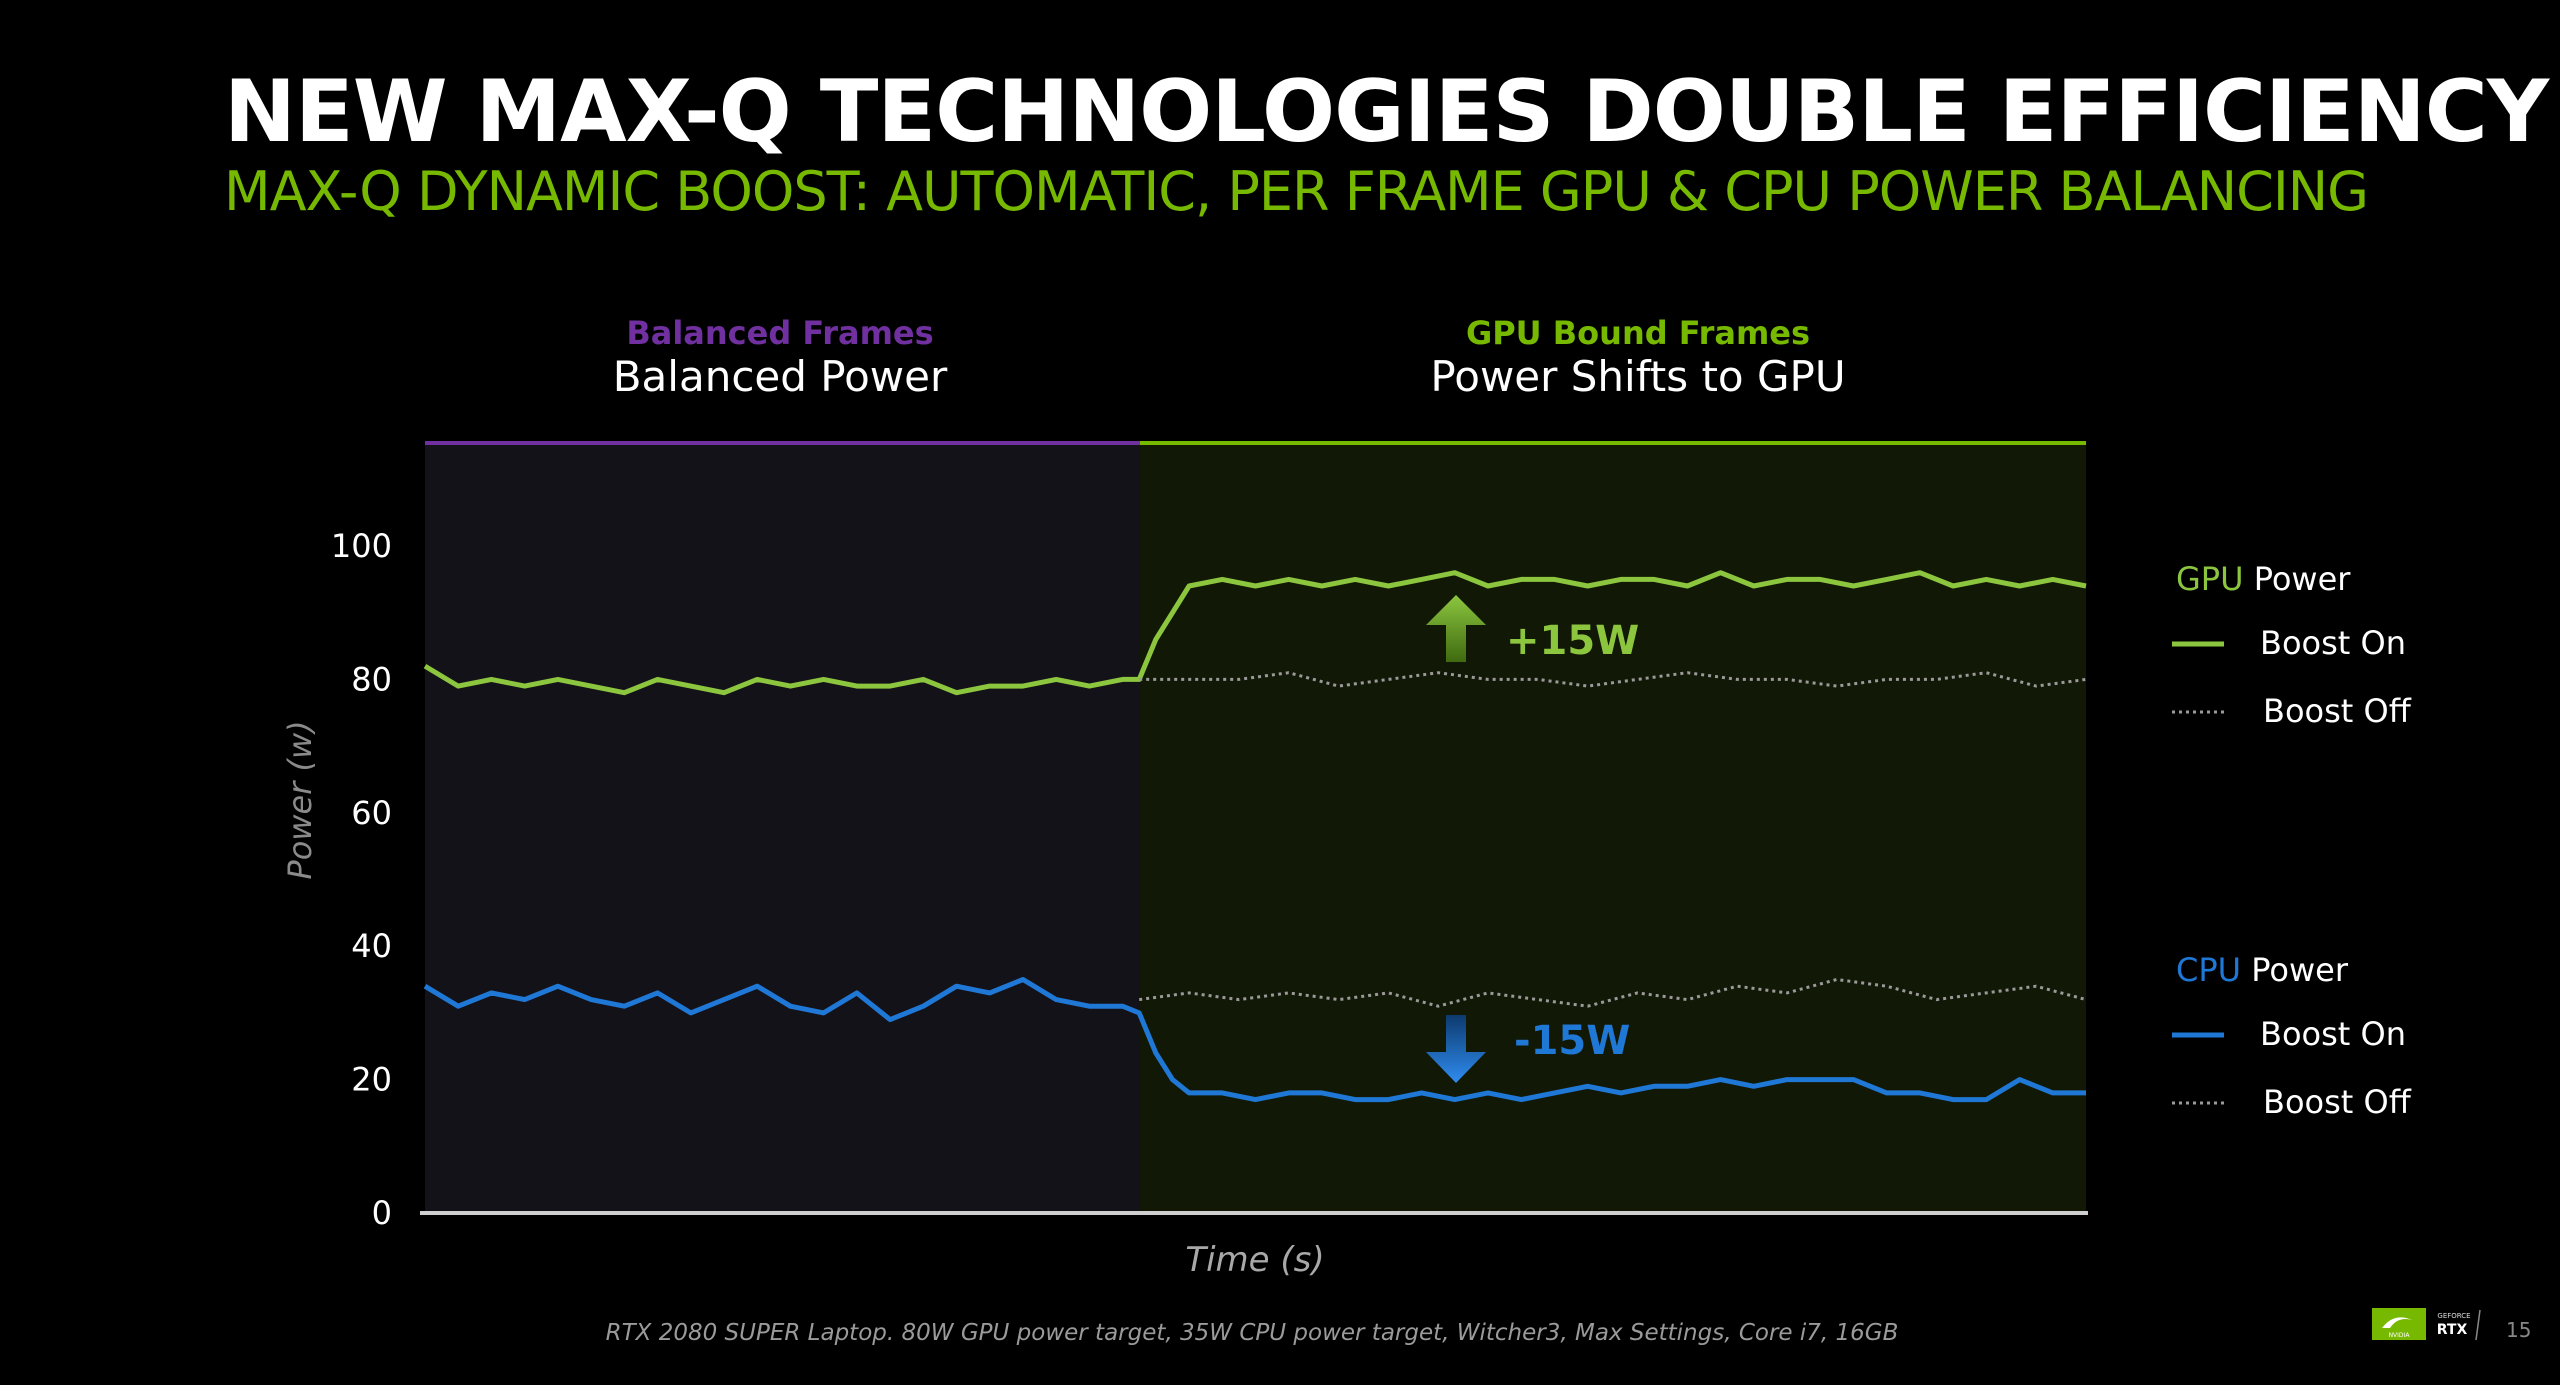 Image resolution: width=2560 pixels, height=1385 pixels. I want to click on section-left-label: Balanced Frames Balanced Power, so click(780, 357).